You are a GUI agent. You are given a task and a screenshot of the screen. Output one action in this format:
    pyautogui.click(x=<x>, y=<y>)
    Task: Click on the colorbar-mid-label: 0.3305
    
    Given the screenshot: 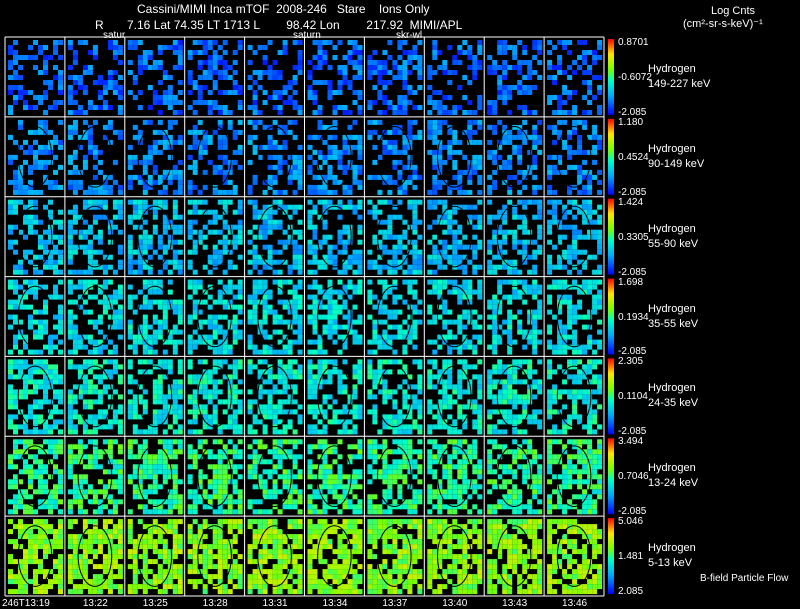 What is the action you would take?
    pyautogui.click(x=633, y=237)
    